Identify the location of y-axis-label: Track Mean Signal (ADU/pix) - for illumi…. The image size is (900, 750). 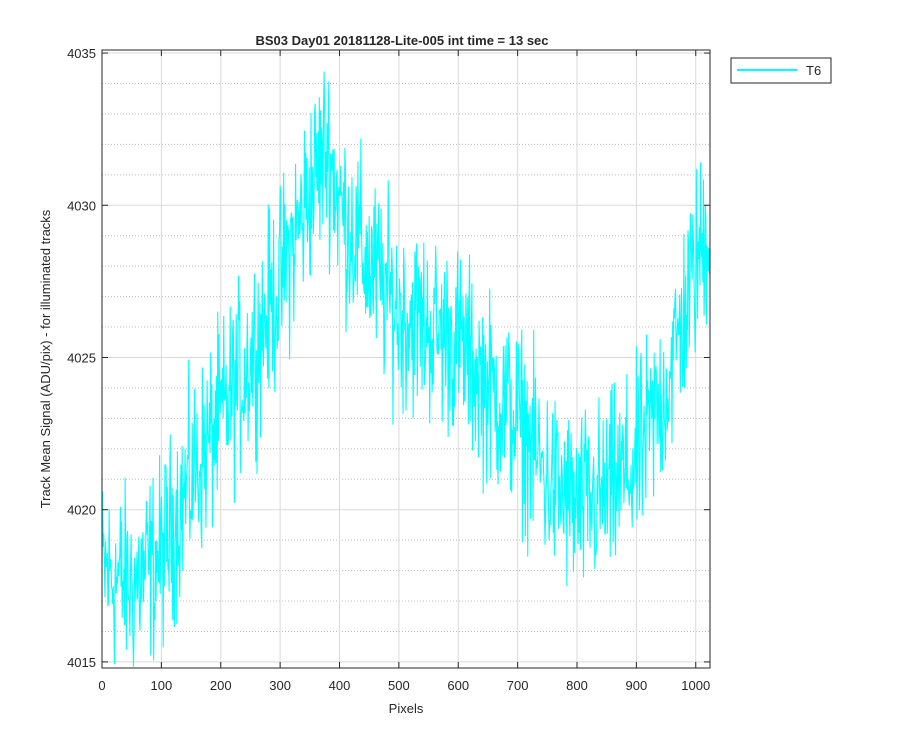
(45, 358).